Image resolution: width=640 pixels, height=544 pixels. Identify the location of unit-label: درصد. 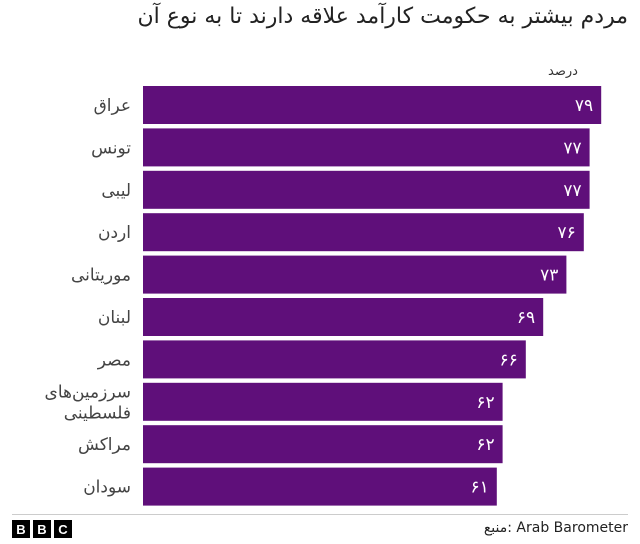
(563, 71).